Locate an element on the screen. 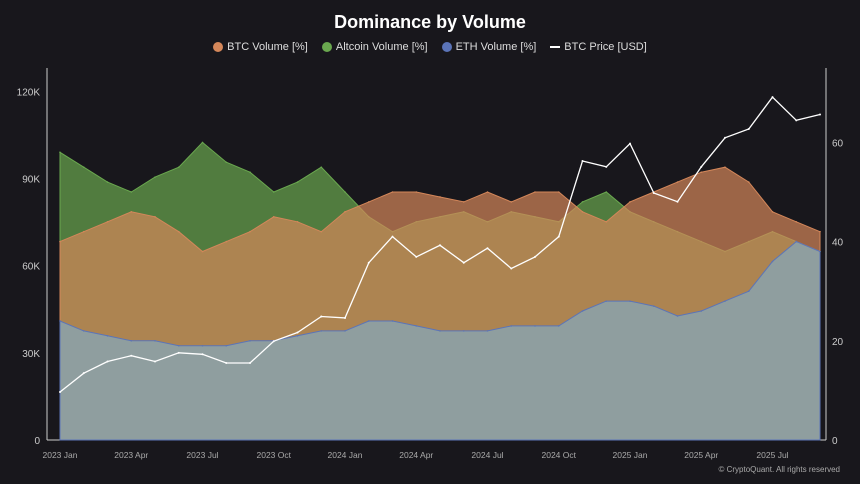  legend-btc-volume: BTC Volume [%] is located at coordinates (260, 47).